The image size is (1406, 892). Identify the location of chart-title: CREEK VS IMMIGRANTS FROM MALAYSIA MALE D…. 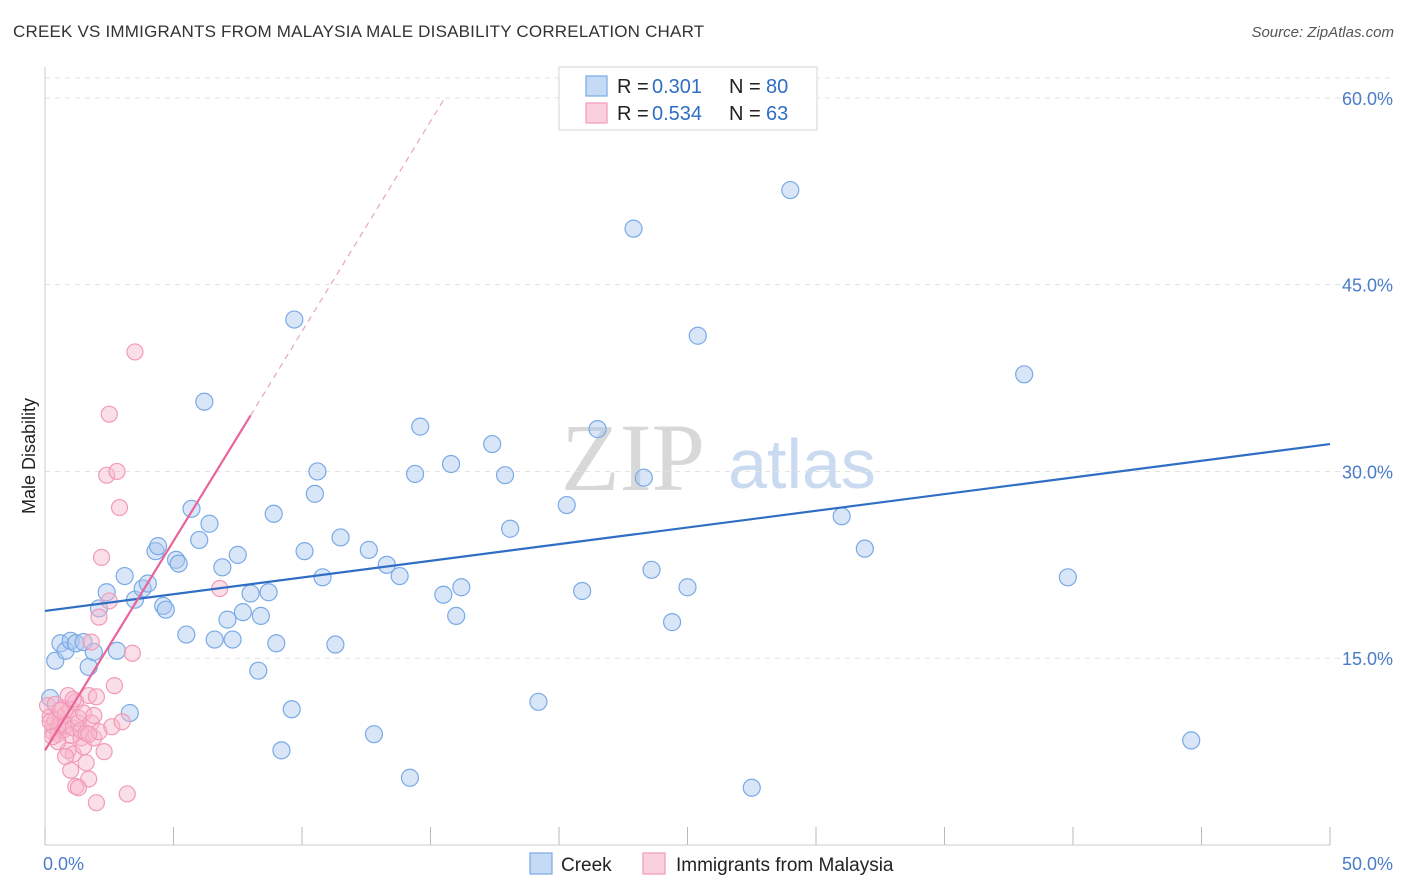
(359, 31).